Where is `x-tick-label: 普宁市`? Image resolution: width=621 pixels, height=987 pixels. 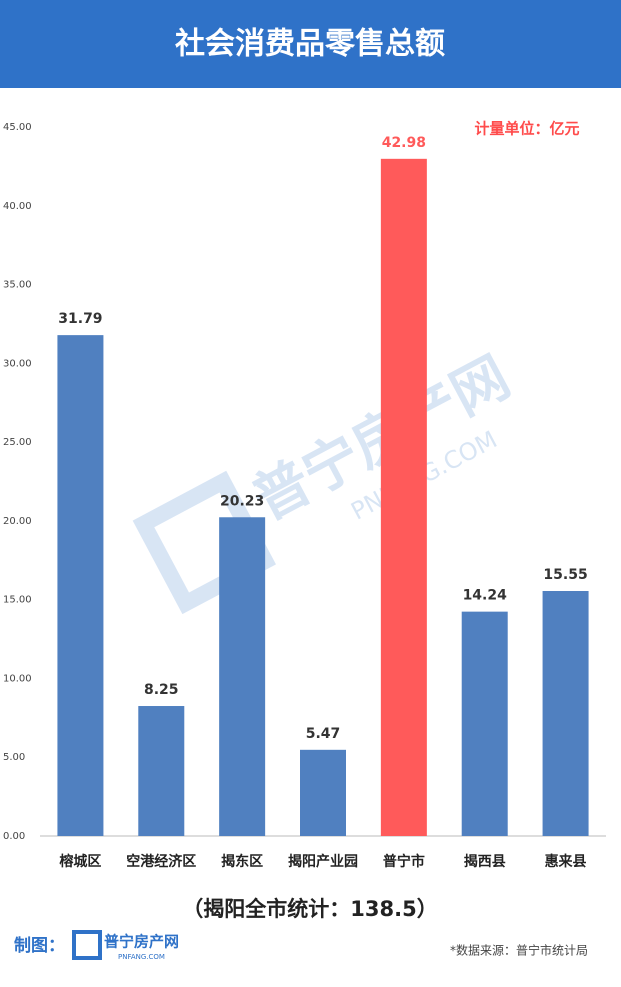 x-tick-label: 普宁市 is located at coordinates (404, 861).